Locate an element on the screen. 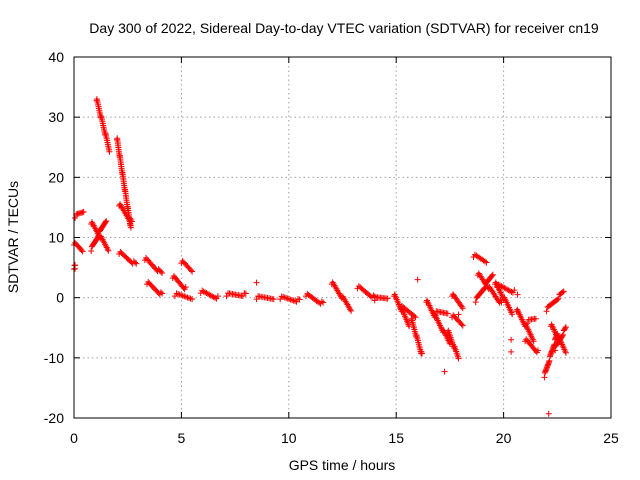 The height and width of the screenshot is (480, 640). y-tick-label: 10 is located at coordinates (56, 238).